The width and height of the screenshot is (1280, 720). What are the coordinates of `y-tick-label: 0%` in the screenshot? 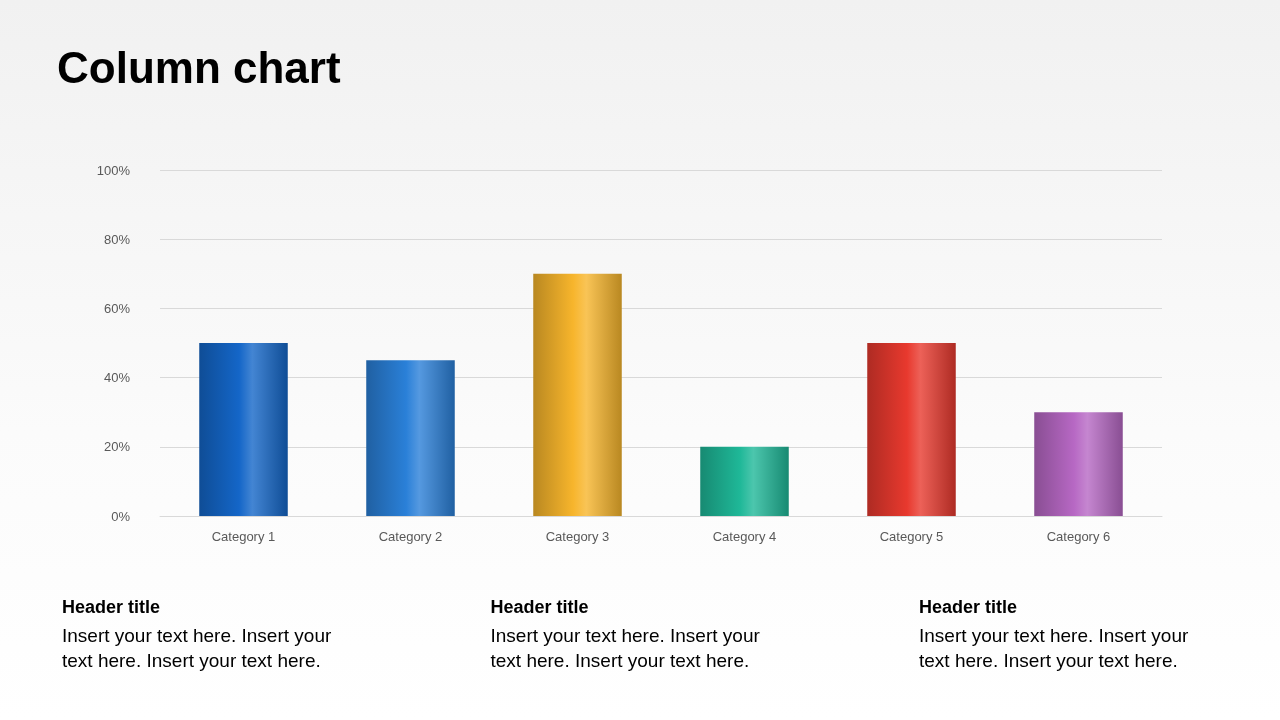 It's located at (121, 516).